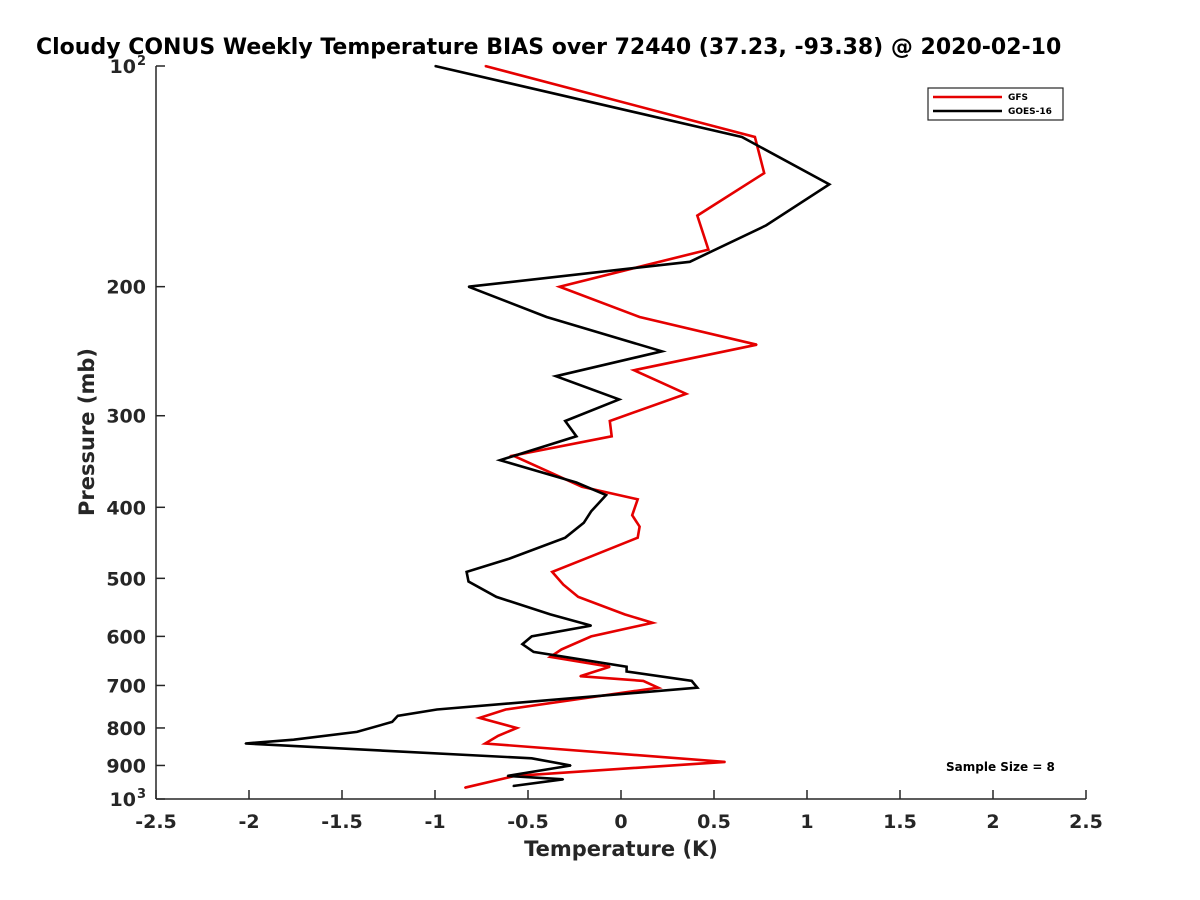 Image resolution: width=1200 pixels, height=900 pixels. Describe the element at coordinates (141, 61) in the screenshot. I see `y-tick-label-exponent: 2` at that location.